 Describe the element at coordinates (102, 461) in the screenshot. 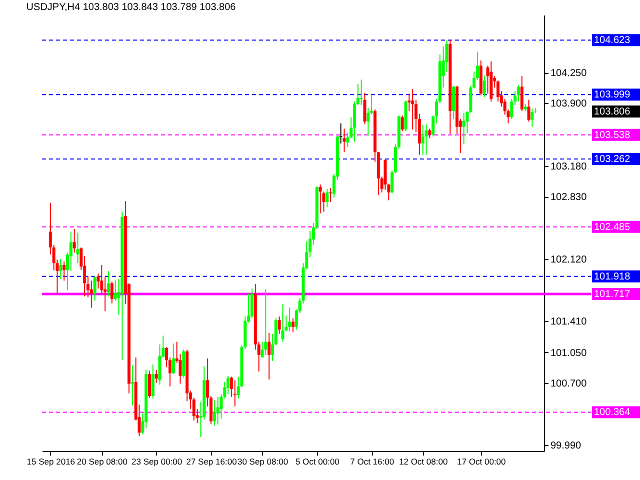

I see `x-tick-label: 20 Sep 08:00` at that location.